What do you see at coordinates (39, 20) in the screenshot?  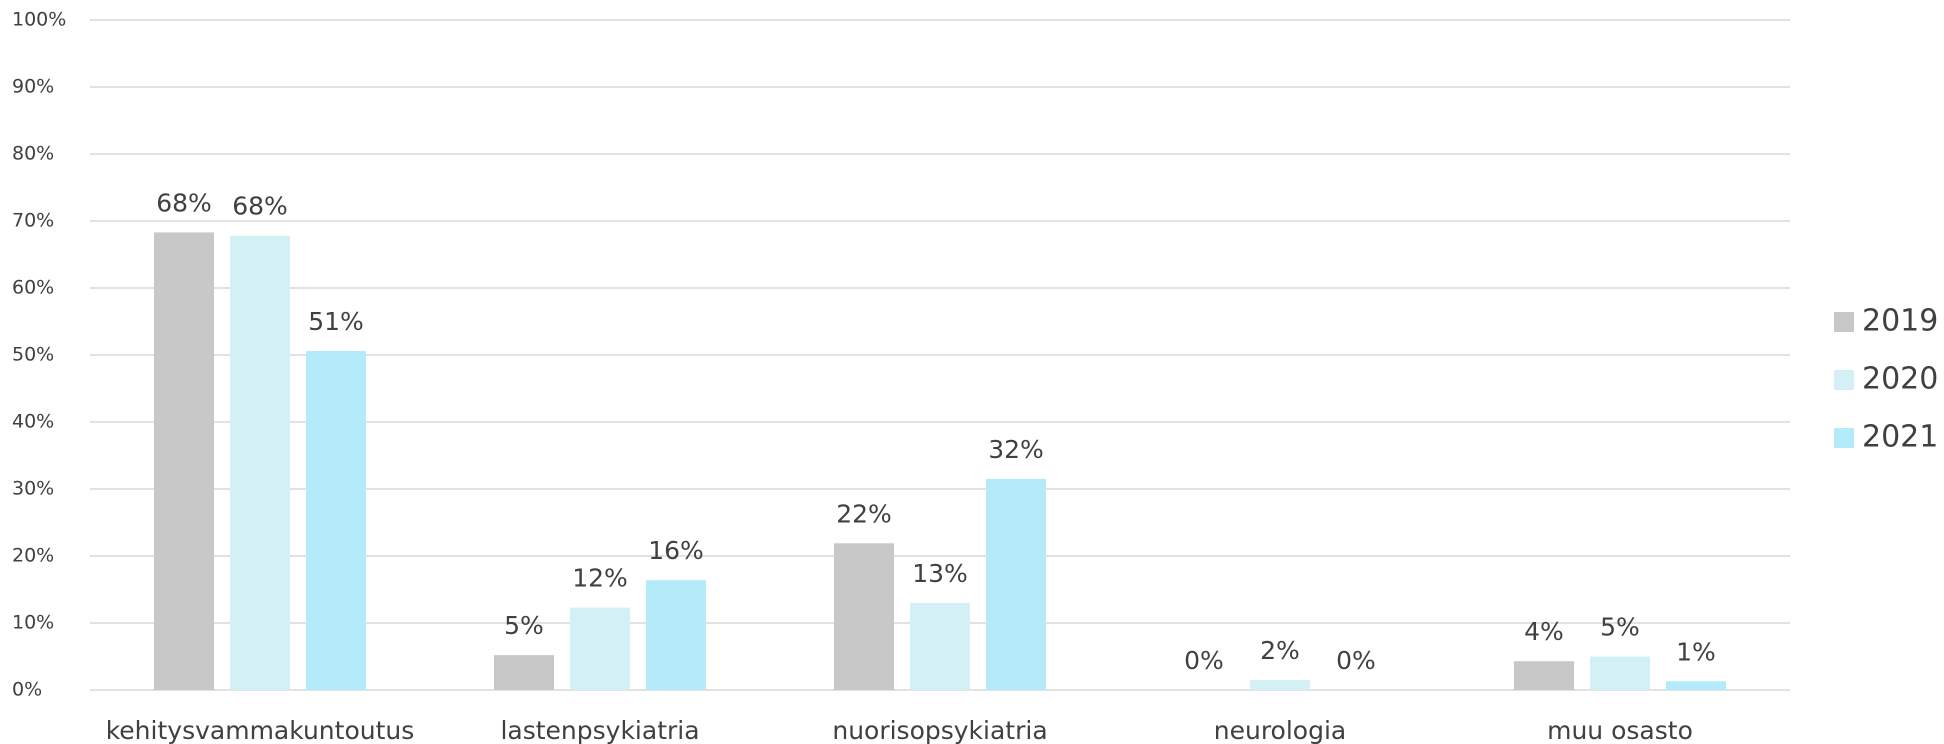 I see `y-tick-label: 100%` at bounding box center [39, 20].